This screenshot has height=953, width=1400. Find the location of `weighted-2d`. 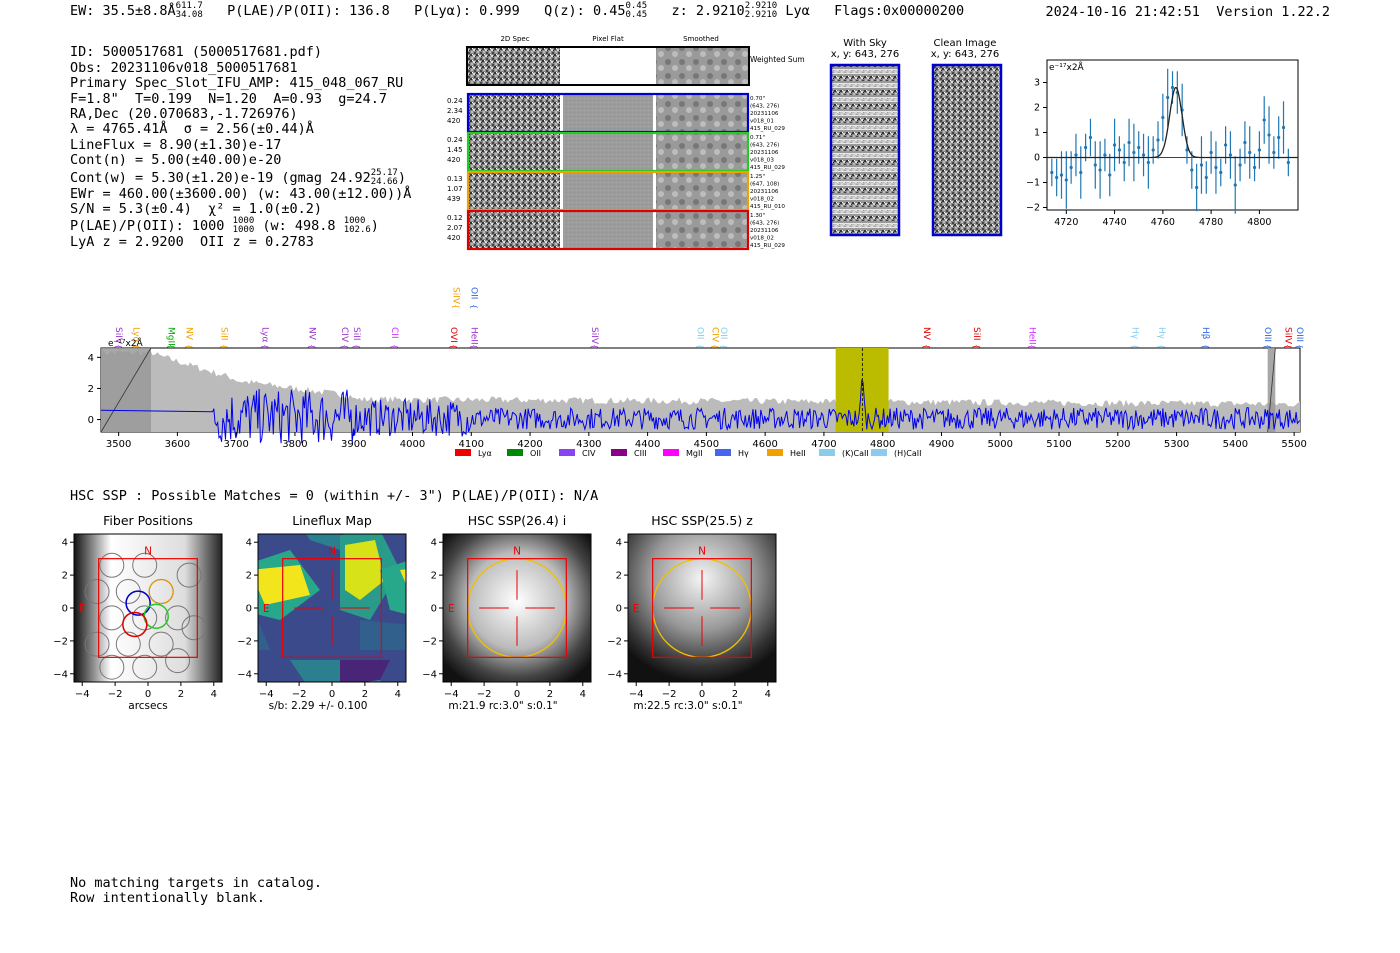

weighted-2d is located at coordinates (514, 66).